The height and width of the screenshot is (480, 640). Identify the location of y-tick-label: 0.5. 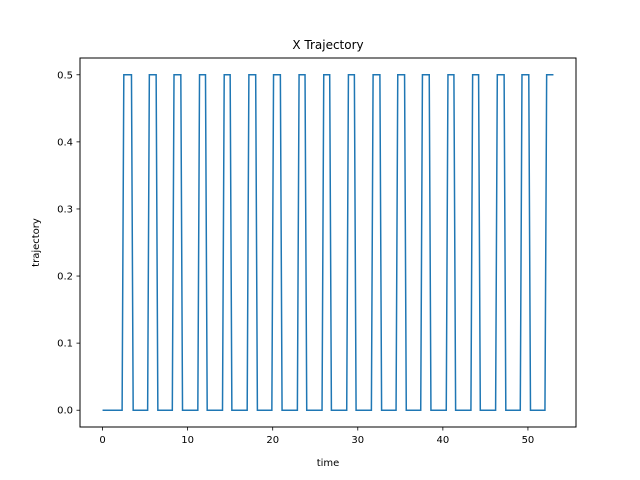
(65, 75).